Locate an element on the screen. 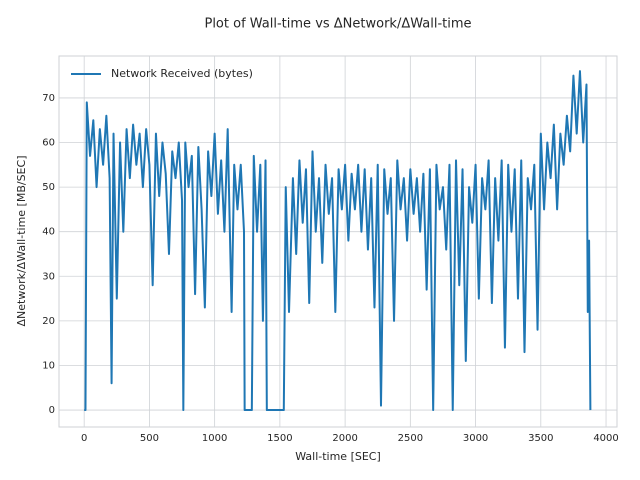 This screenshot has height=480, width=640. y-tick-label: 70 is located at coordinates (48, 98).